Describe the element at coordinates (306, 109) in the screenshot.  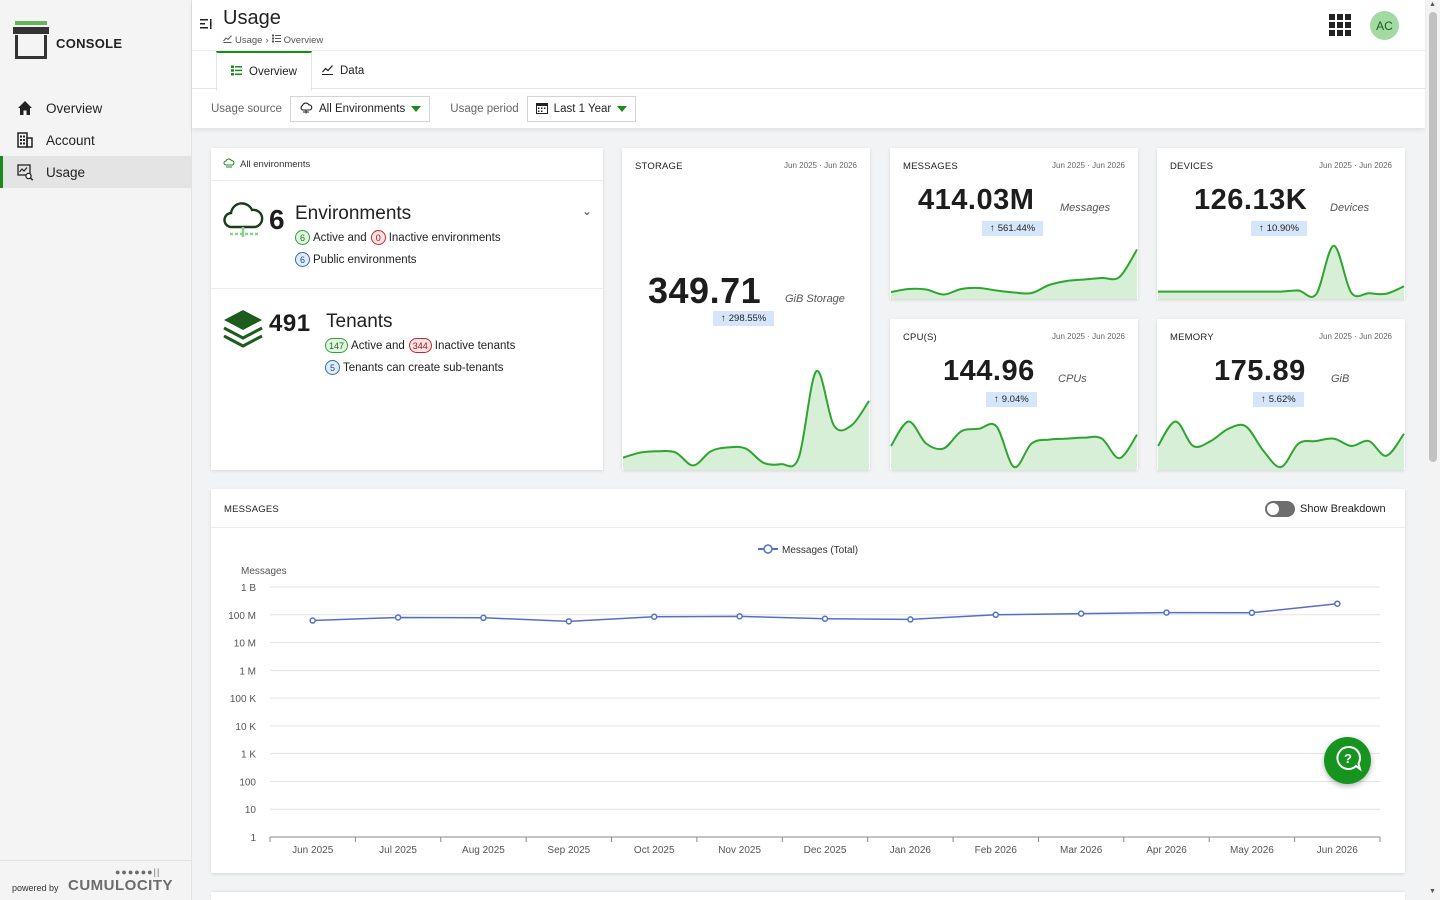
I see `cloud-icon` at that location.